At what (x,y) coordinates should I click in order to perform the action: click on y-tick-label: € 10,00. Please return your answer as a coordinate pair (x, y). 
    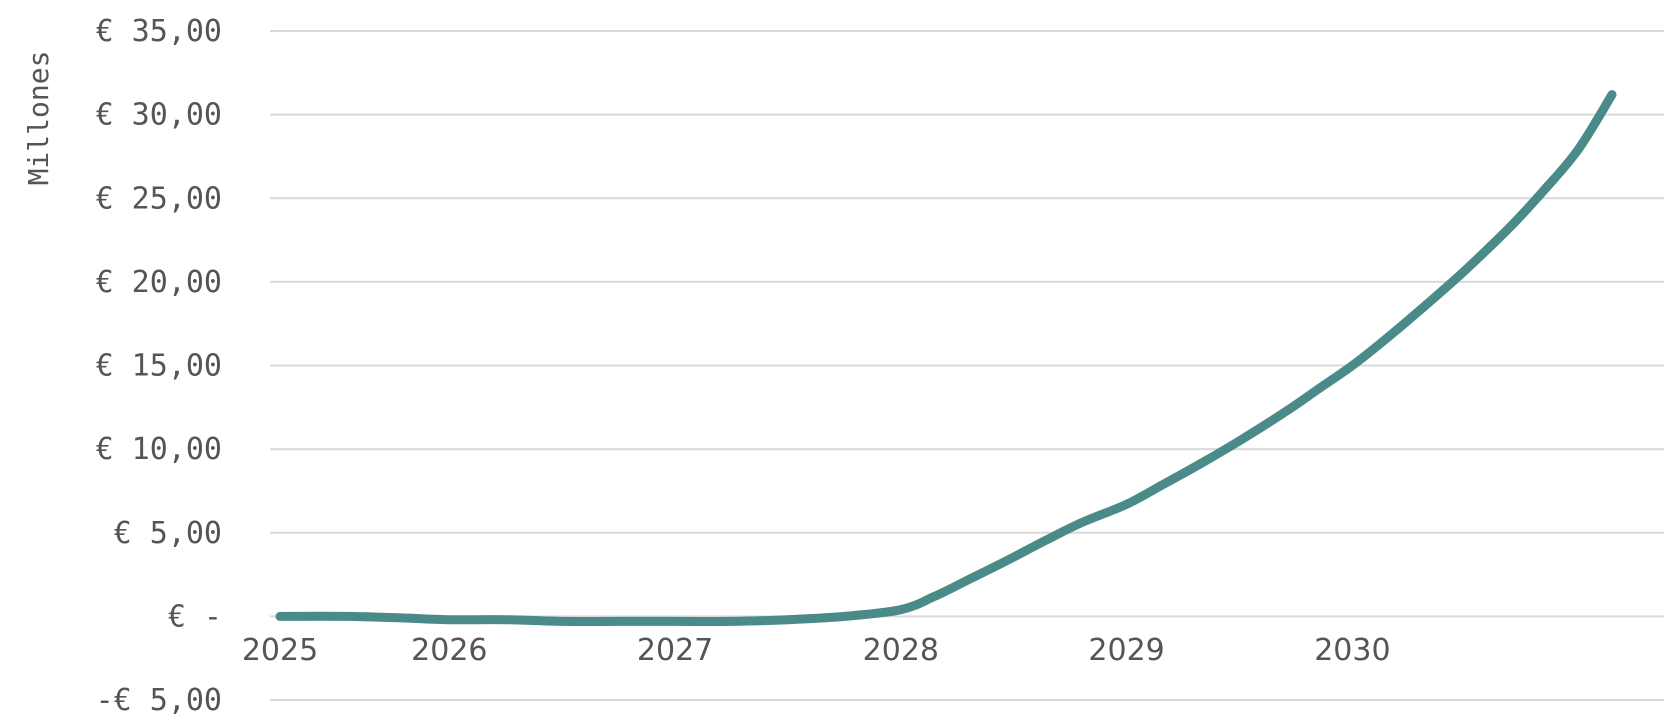
    Looking at the image, I should click on (159, 449).